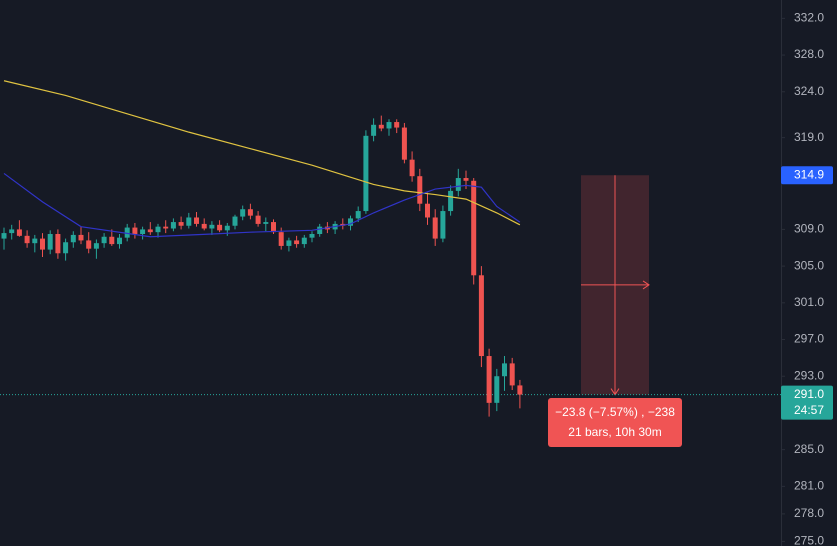 The height and width of the screenshot is (546, 837). I want to click on measure-label-box, so click(615, 422).